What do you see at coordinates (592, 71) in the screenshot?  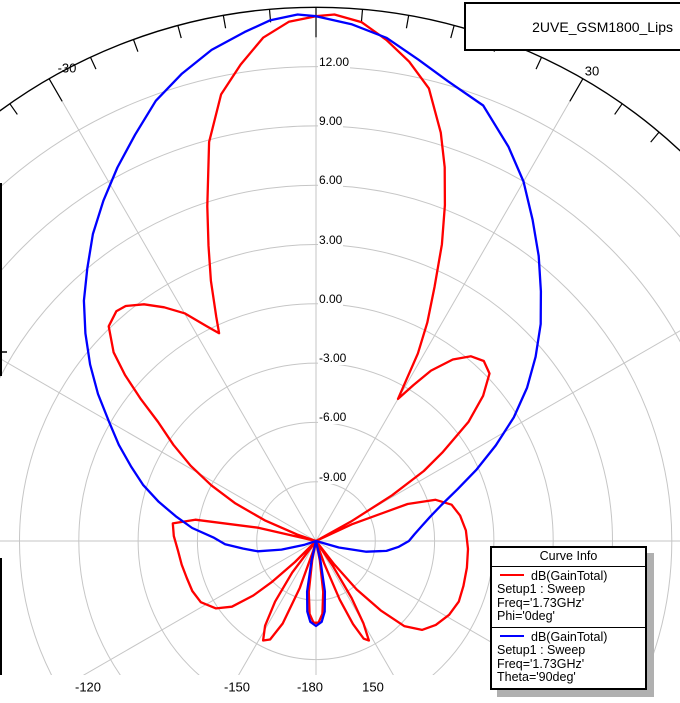 I see `angle-label-30: 30` at bounding box center [592, 71].